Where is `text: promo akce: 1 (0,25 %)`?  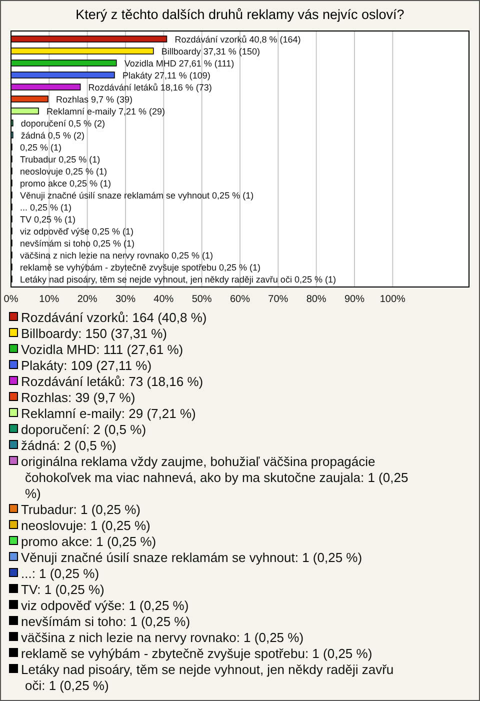 text: promo akce: 1 (0,25 %) is located at coordinates (88, 541).